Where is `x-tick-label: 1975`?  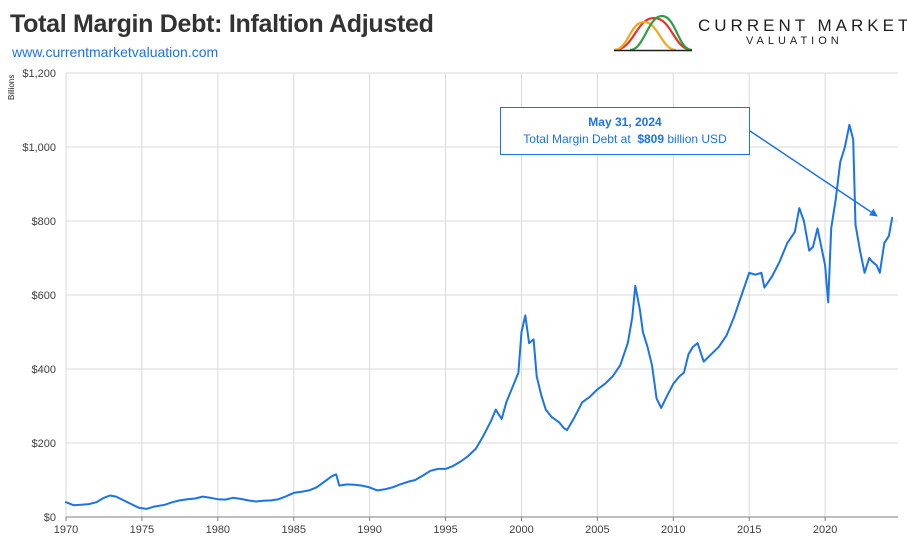 x-tick-label: 1975 is located at coordinates (142, 530).